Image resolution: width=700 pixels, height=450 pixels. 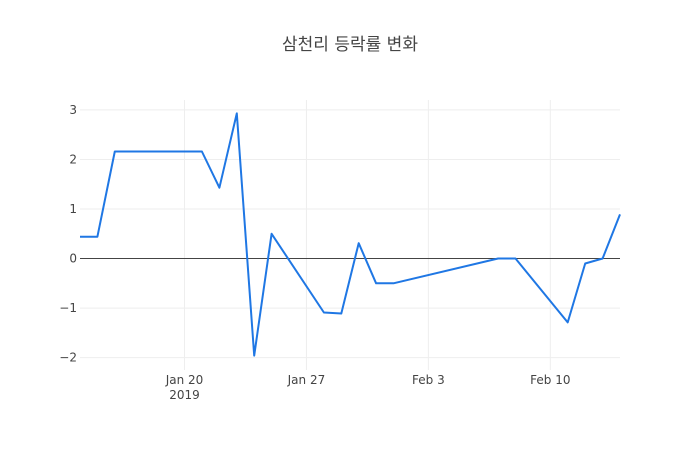 I want to click on x-tick-label: Jan 20, so click(x=184, y=380).